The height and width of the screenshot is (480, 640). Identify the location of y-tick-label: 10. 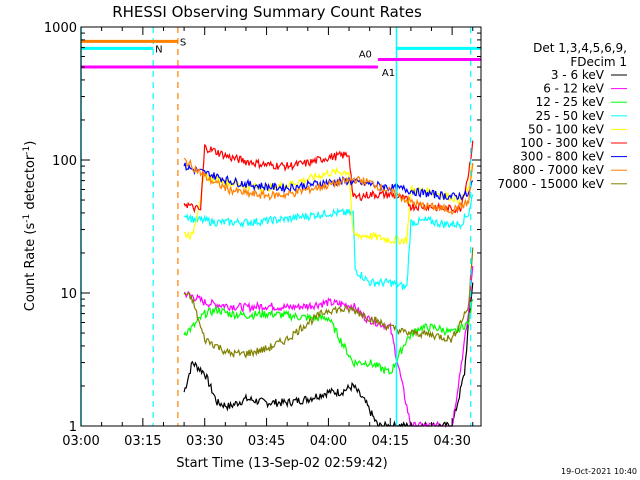
(68, 294).